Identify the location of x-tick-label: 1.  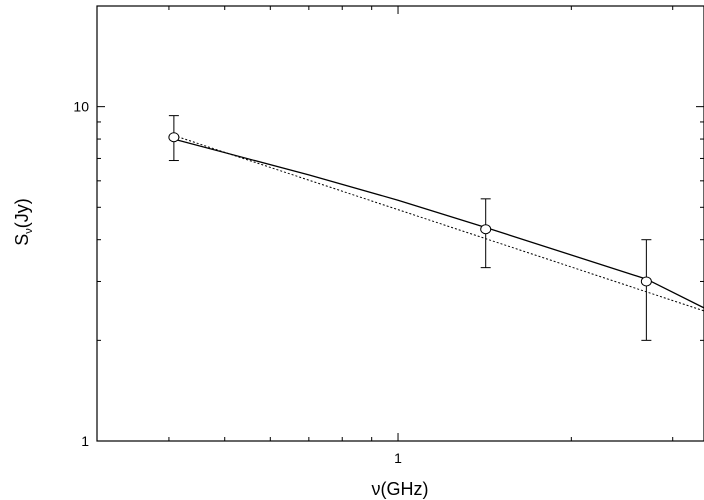
(398, 458).